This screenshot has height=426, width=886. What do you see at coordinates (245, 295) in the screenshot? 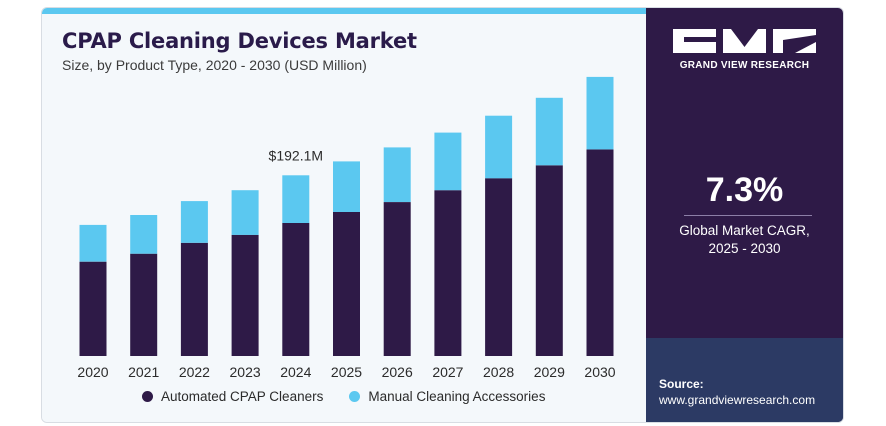
I see `bar-automated-2023` at bounding box center [245, 295].